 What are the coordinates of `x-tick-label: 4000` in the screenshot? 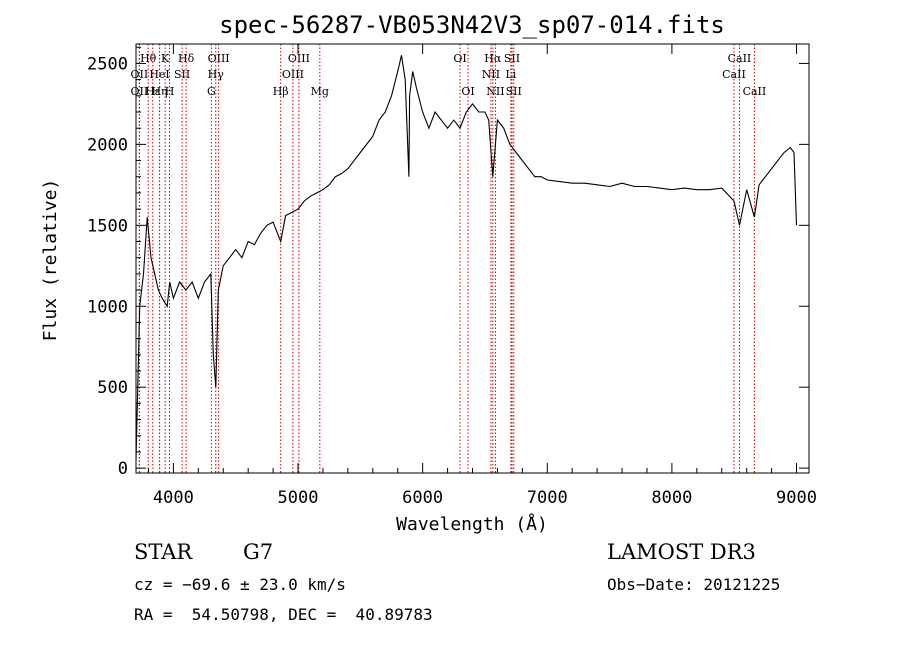 It's located at (173, 498).